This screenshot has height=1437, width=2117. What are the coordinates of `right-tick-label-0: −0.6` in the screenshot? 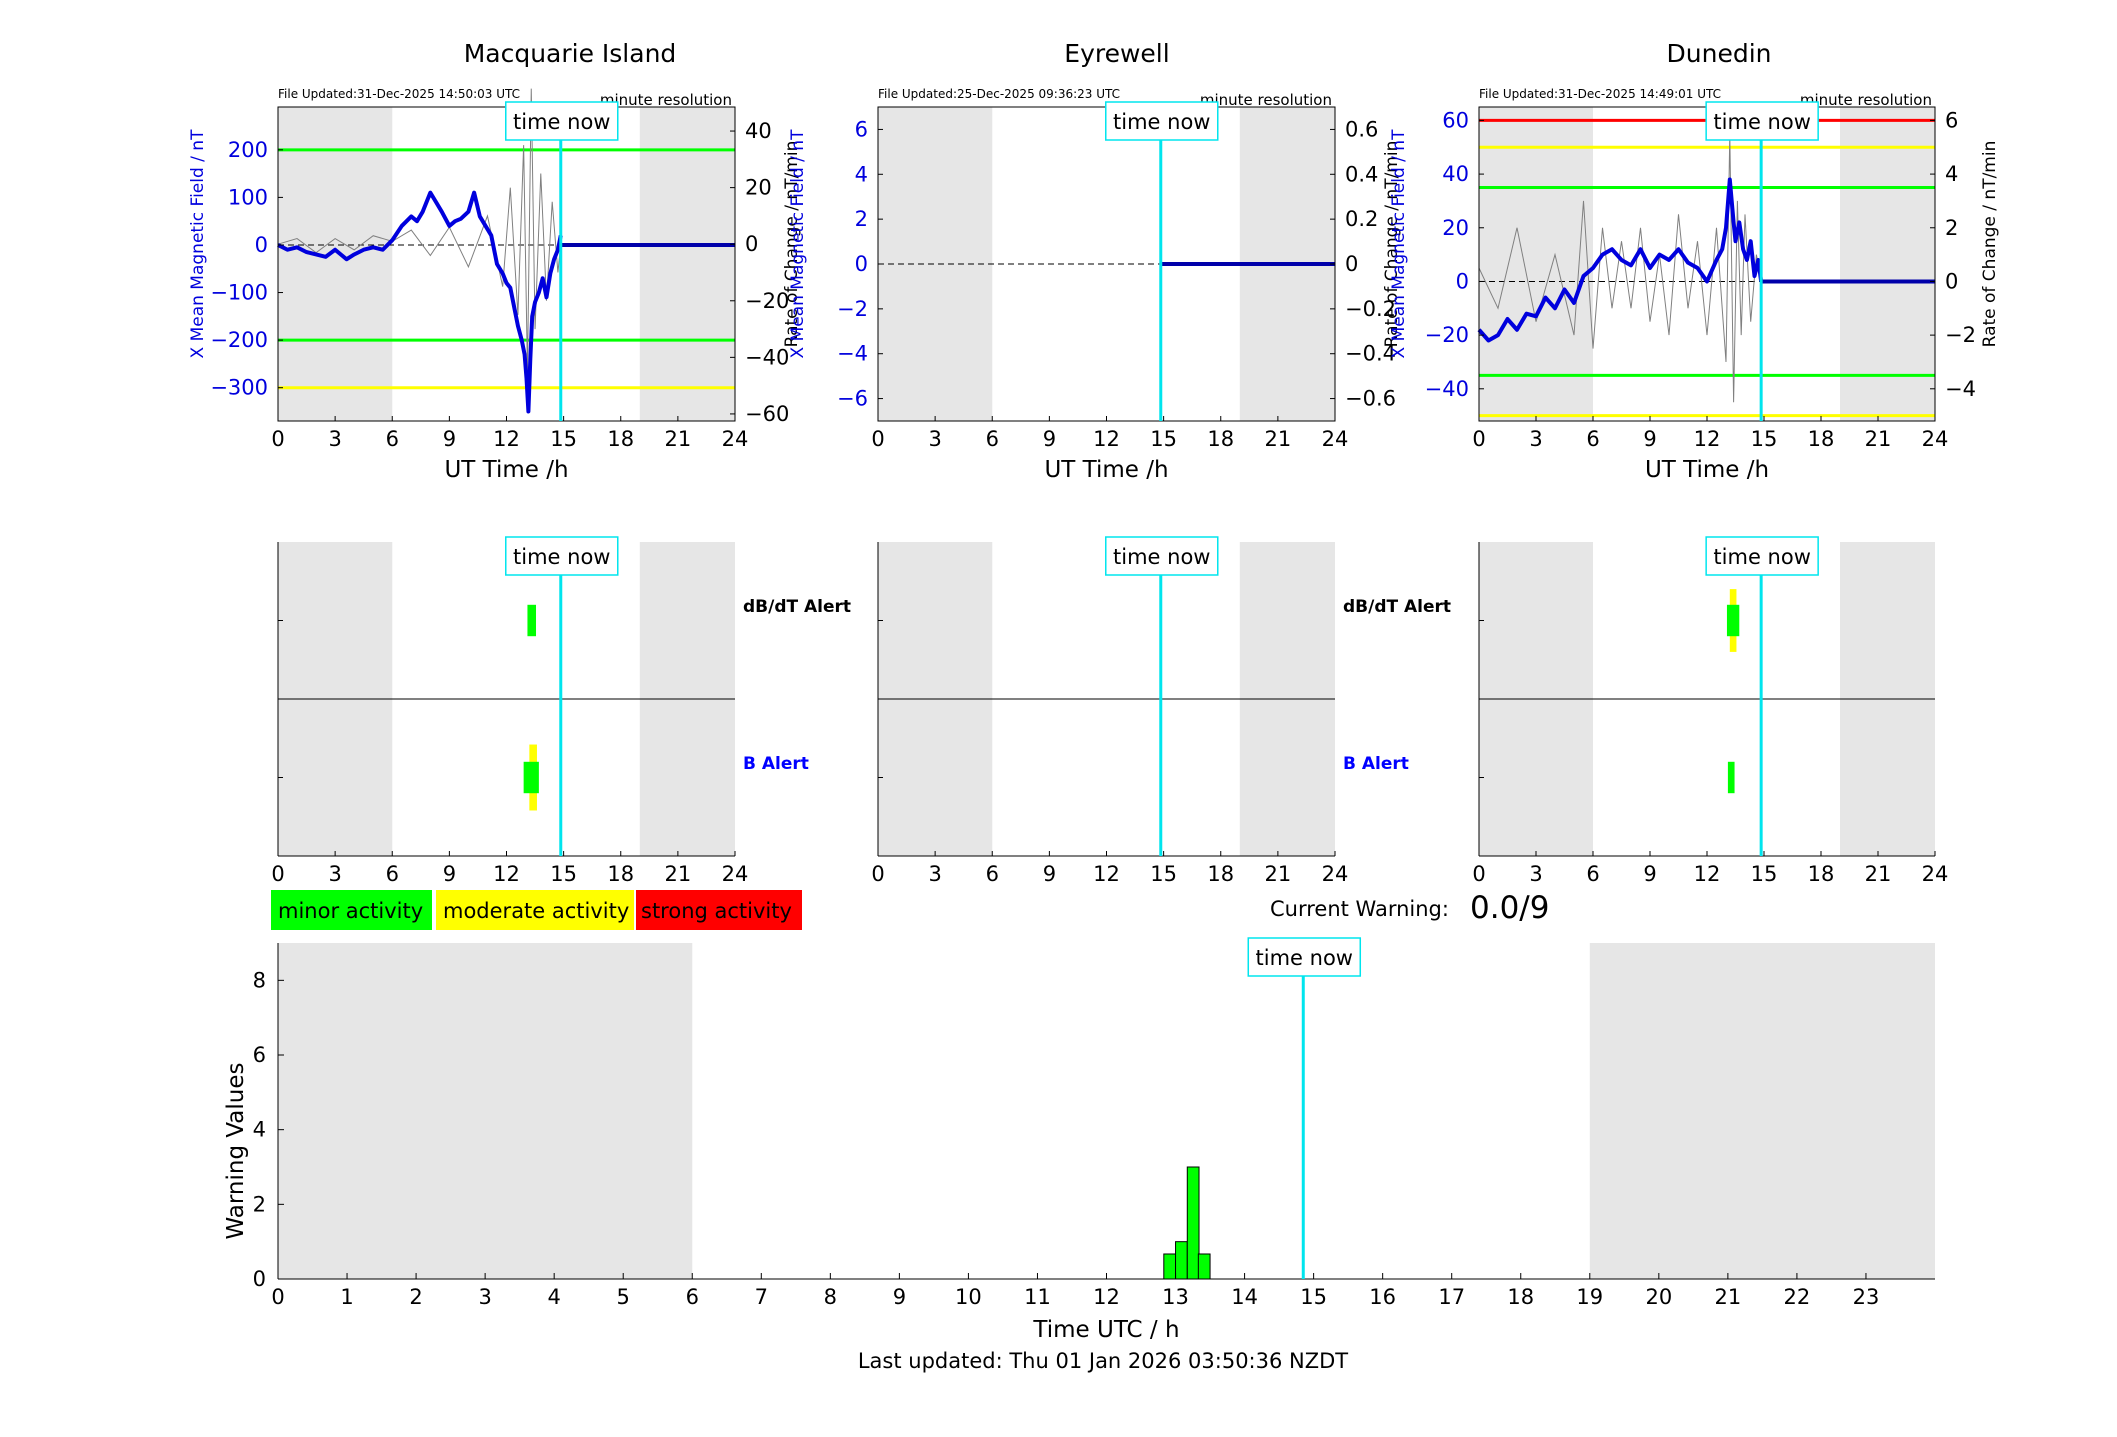 It's located at (1370, 399).